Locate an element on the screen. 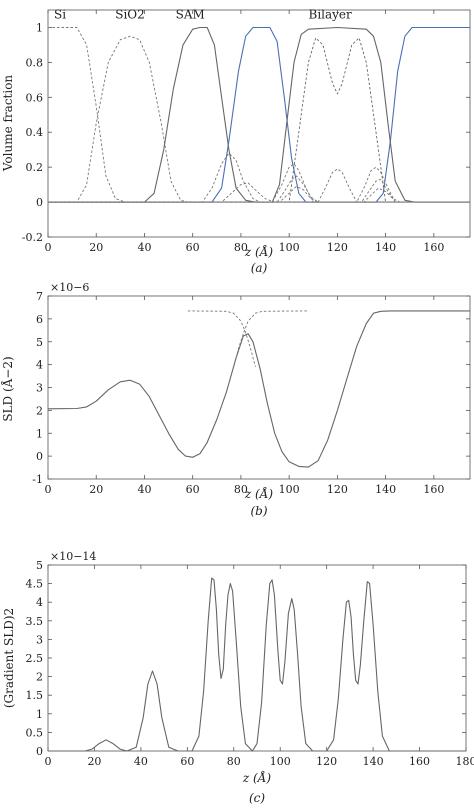  y-tick-label: -1 is located at coordinates (37, 479).